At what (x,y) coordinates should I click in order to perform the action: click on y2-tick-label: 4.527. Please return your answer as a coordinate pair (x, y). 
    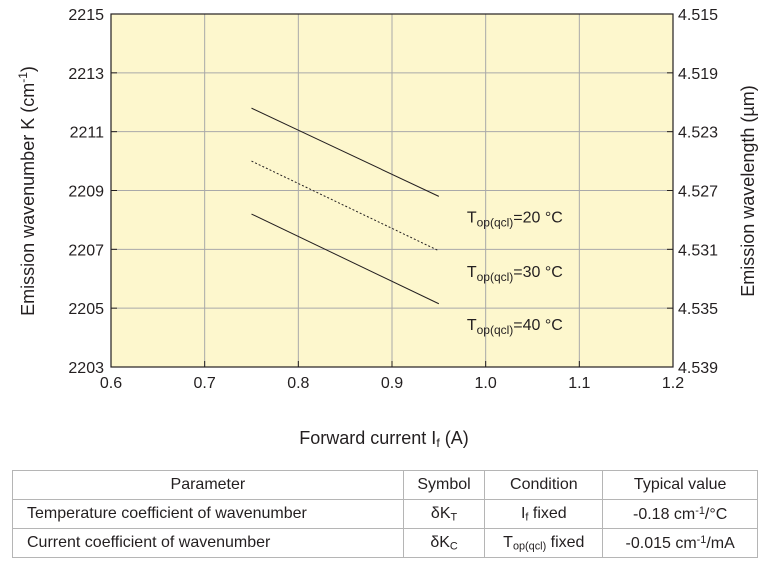
    Looking at the image, I should click on (698, 192).